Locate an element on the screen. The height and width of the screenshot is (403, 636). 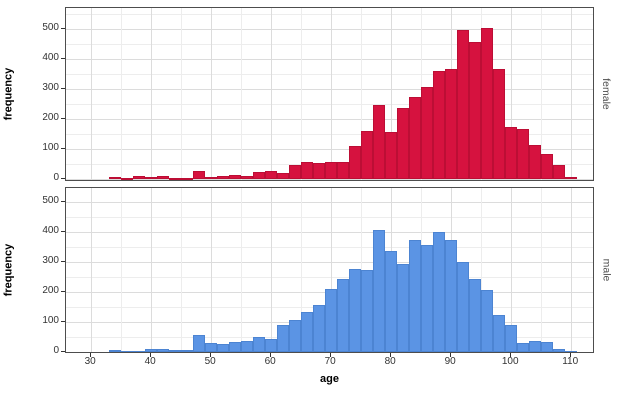
y-tick-label: 400 is located at coordinates (50, 57).